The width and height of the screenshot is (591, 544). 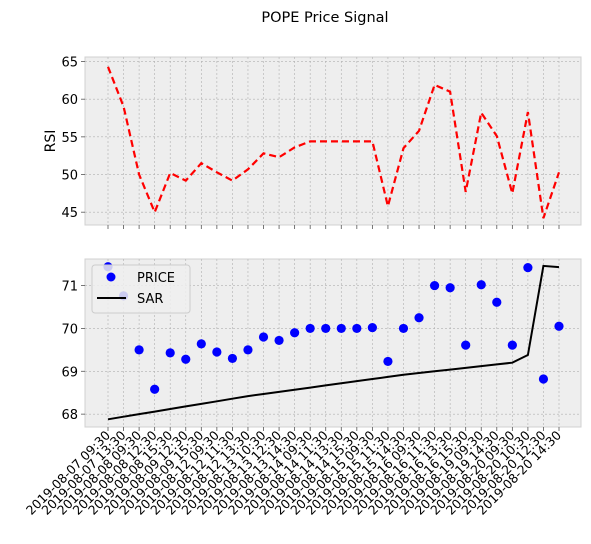 What do you see at coordinates (69, 176) in the screenshot?
I see `rsi-y-tick-label: 50` at bounding box center [69, 176].